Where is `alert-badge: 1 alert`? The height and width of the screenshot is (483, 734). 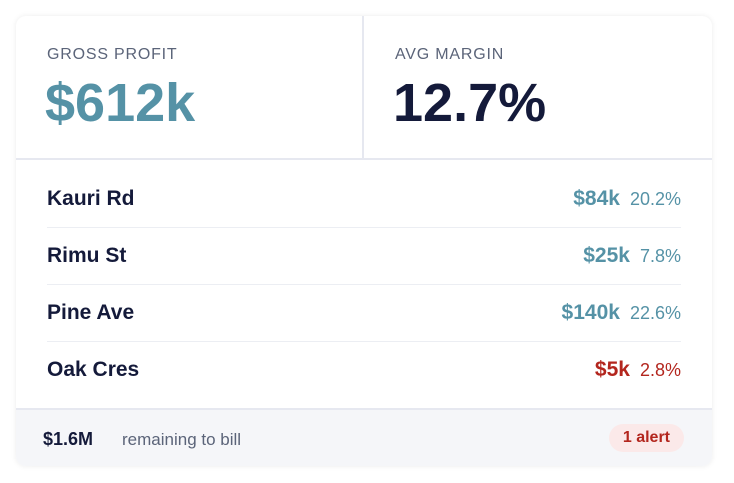
alert-badge: 1 alert is located at coordinates (646, 438).